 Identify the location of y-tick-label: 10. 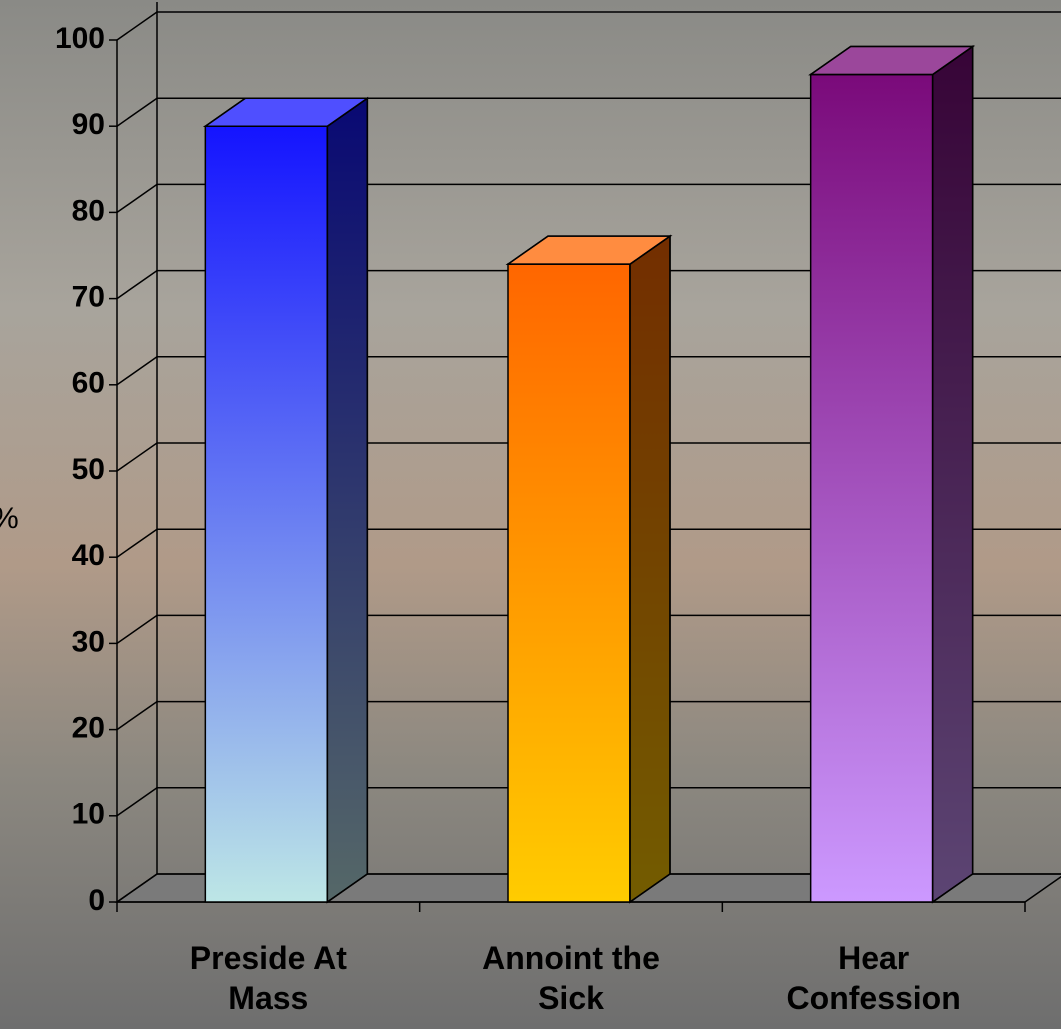
(88, 814).